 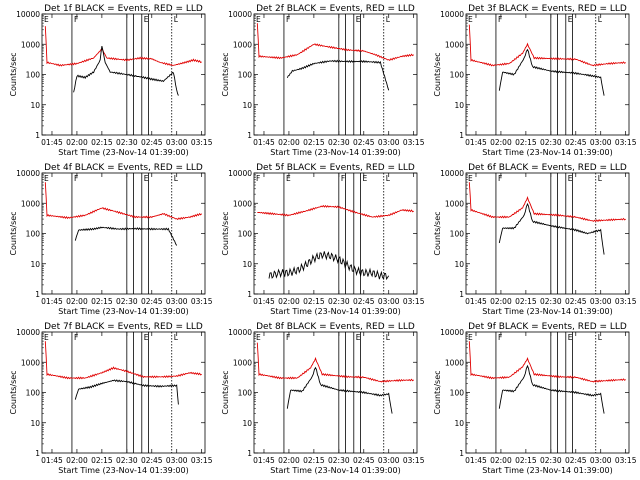 What do you see at coordinates (335, 168) in the screenshot?
I see `panel-title: Det 5f BLACK = Events, RED = LLD` at bounding box center [335, 168].